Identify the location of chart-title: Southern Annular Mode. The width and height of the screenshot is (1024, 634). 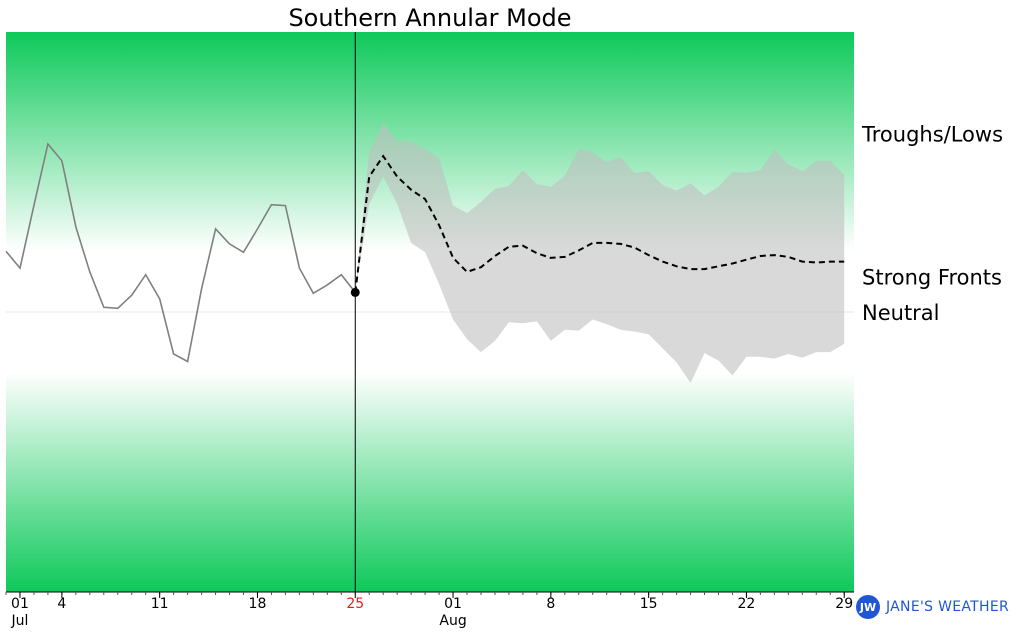
(429, 18).